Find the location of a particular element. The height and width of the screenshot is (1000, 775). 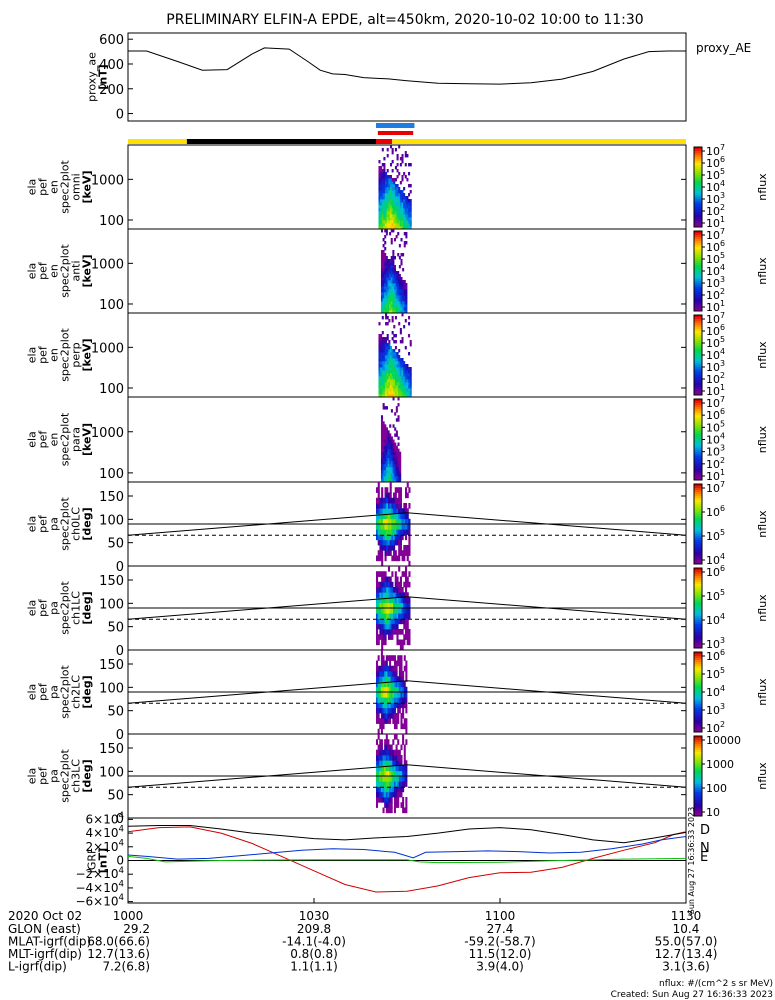

time-tick-label: 1130 is located at coordinates (686, 916).